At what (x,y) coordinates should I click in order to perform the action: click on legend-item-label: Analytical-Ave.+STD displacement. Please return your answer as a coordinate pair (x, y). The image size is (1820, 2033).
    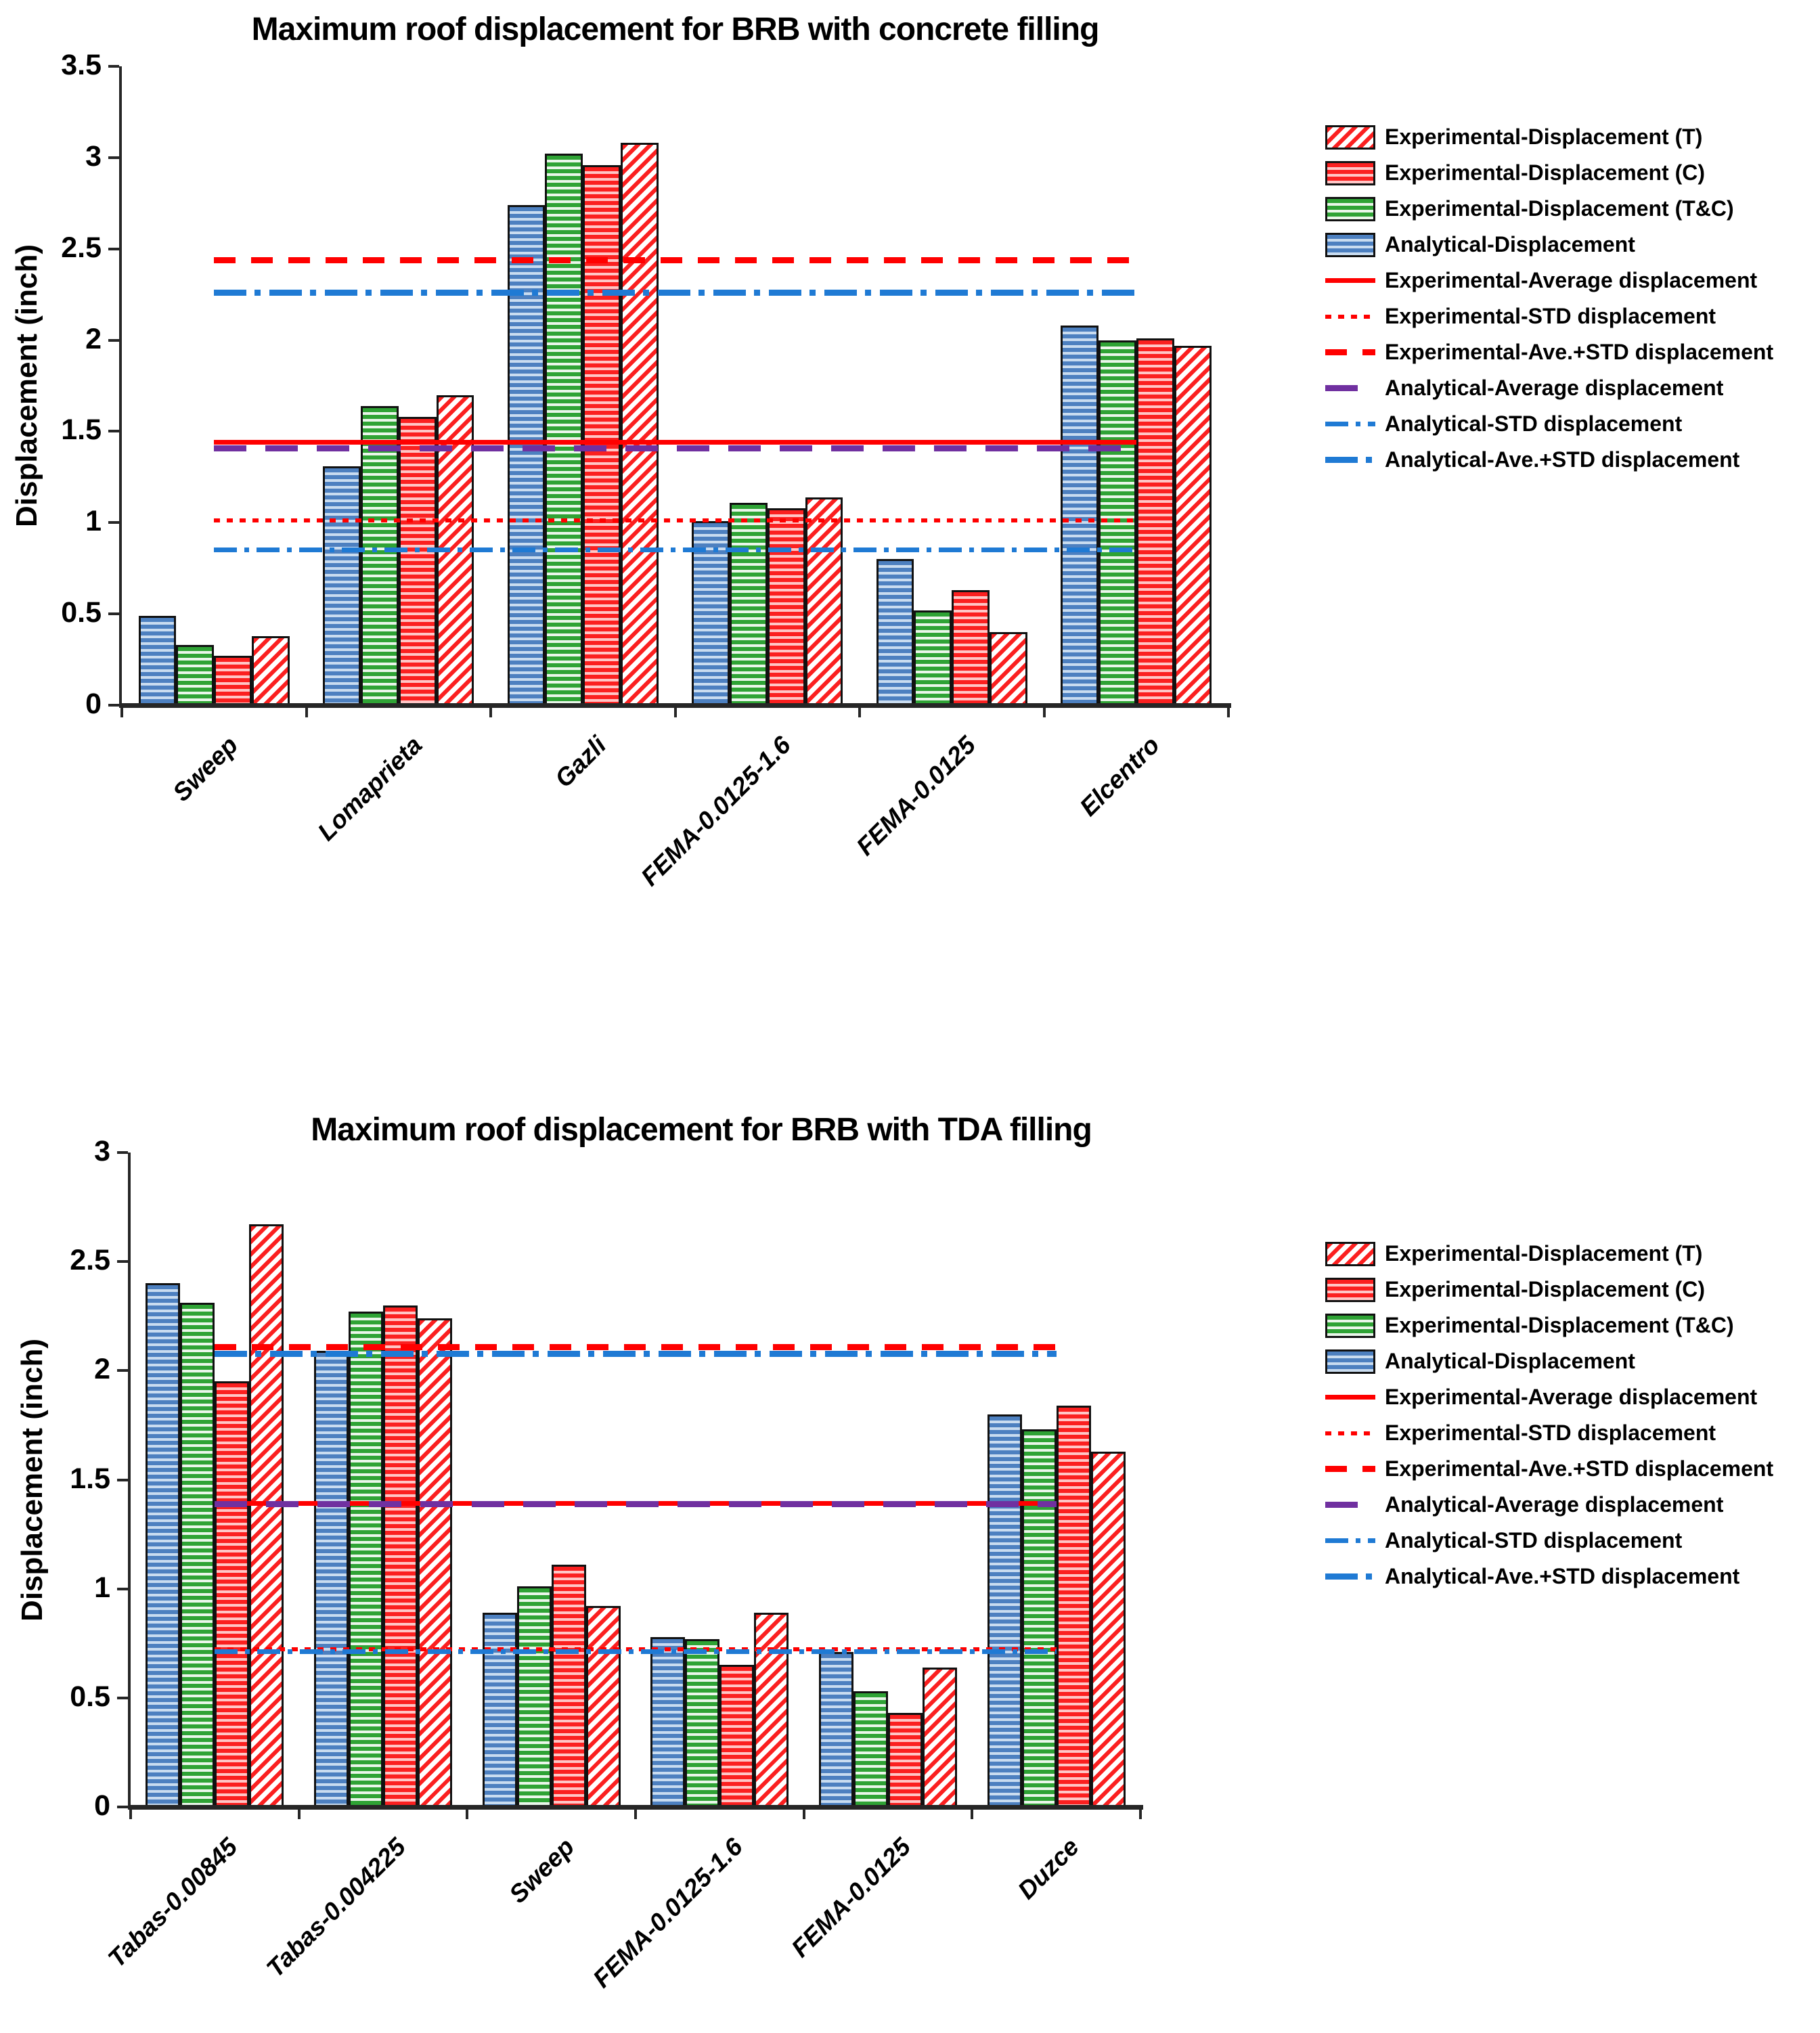
    Looking at the image, I should click on (1562, 459).